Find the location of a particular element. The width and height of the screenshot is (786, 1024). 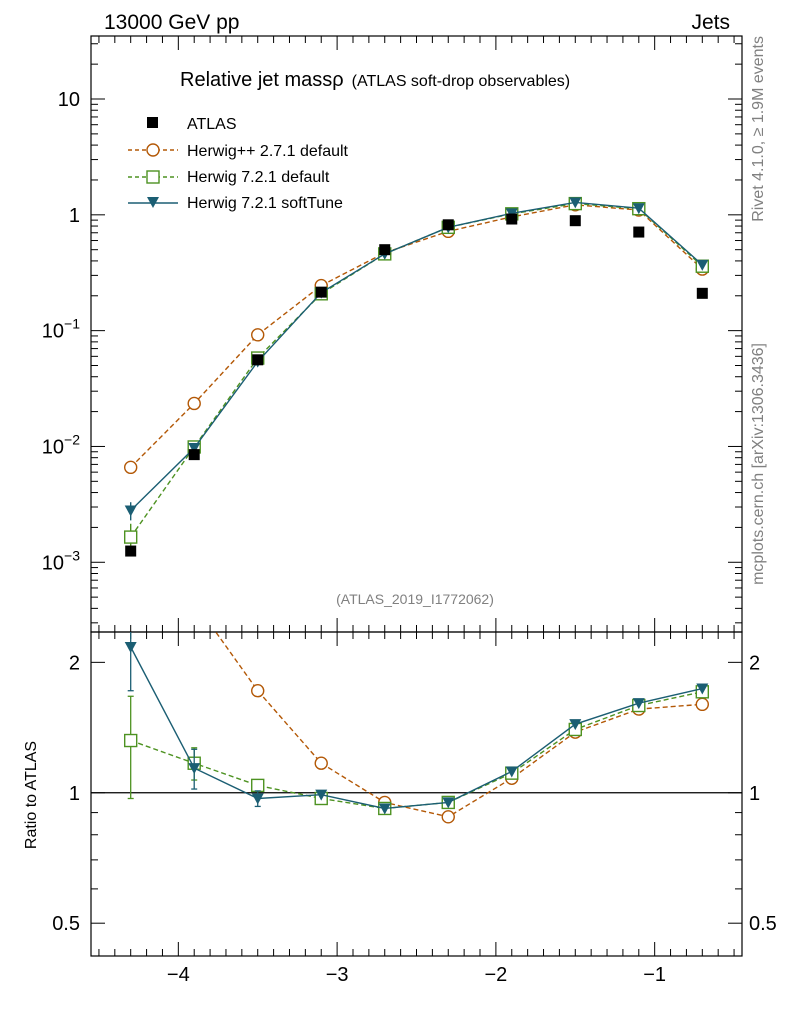

legend-label-herwig7-softtune: Herwig 7.2.1 softTune is located at coordinates (265, 203).